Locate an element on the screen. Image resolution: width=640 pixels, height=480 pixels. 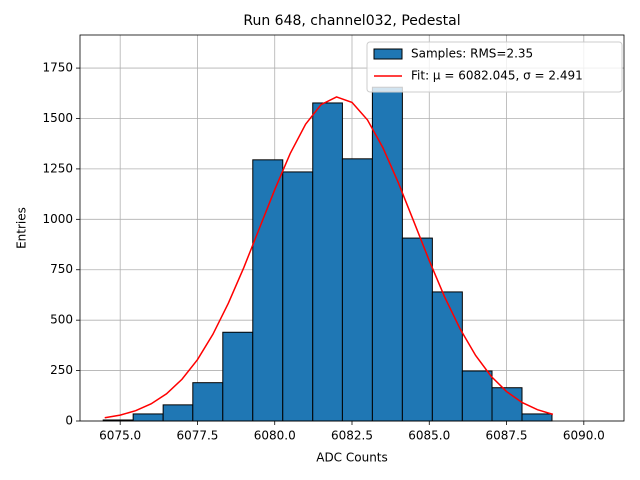
x-tick-label: 6087.5 is located at coordinates (507, 436).